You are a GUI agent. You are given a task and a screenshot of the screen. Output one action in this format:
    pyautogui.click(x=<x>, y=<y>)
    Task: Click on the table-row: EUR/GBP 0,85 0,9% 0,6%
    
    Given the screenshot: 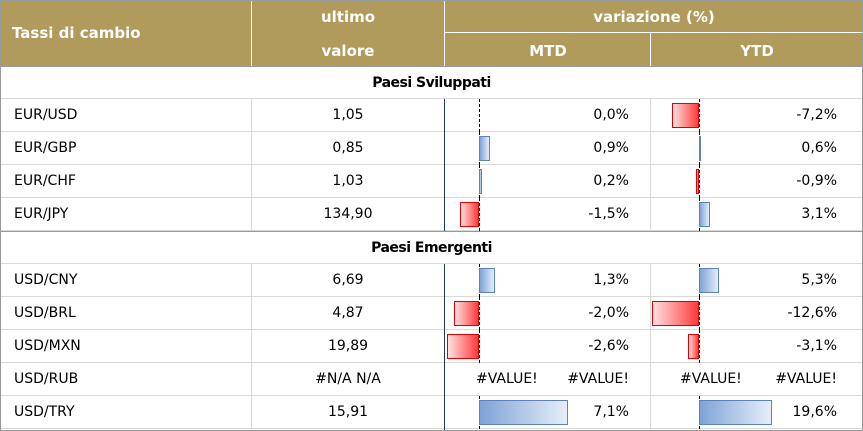 What is the action you would take?
    pyautogui.click(x=431, y=148)
    